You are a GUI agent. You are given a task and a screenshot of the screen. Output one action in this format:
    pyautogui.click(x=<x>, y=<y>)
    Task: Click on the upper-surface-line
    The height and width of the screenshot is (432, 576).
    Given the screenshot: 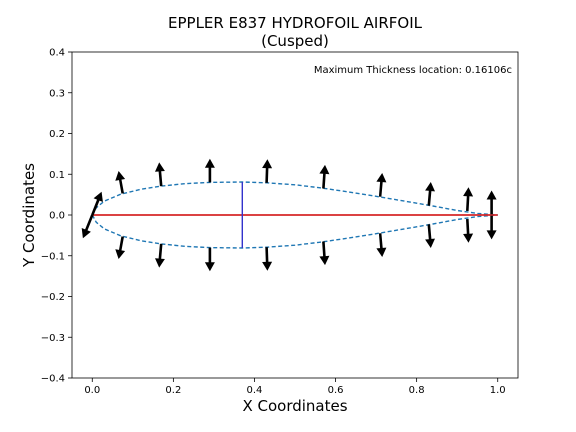 What is the action you would take?
    pyautogui.click(x=294, y=198)
    